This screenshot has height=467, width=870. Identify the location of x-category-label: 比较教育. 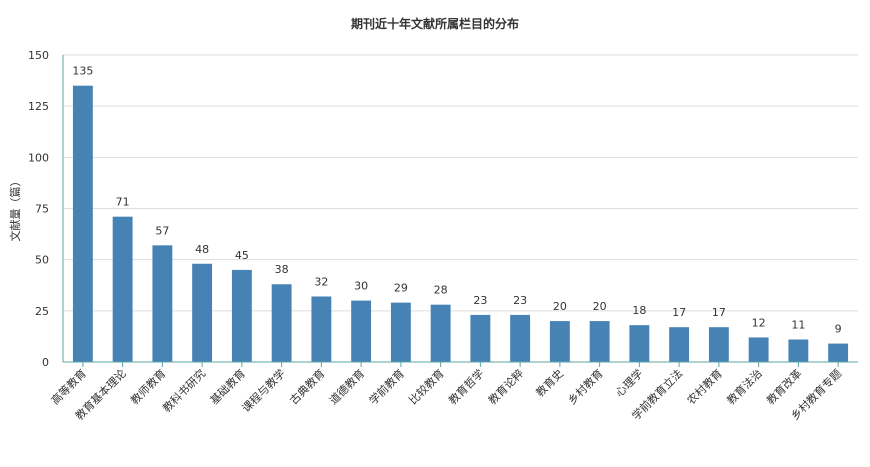
(426, 386).